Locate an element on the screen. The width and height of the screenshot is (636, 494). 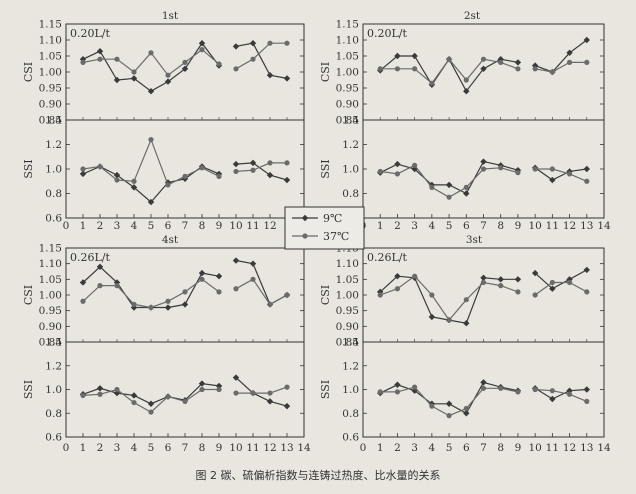
x-tick-label: 9 is located at coordinates (219, 226).